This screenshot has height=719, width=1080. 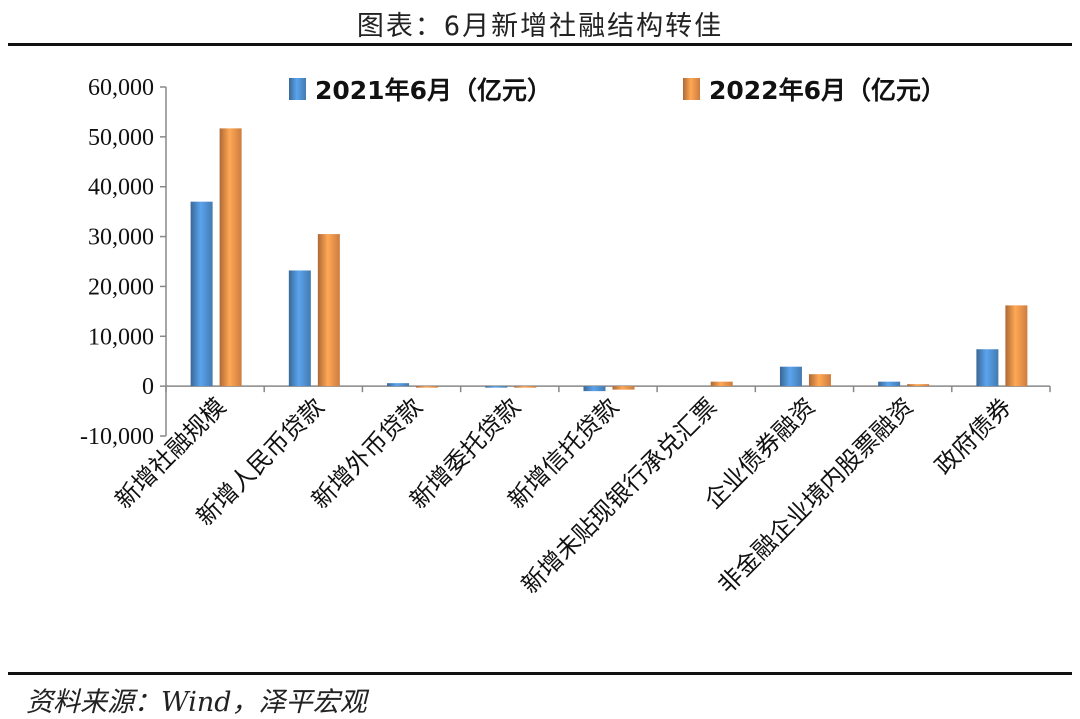 I want to click on chart-legend: 2021年6月（亿元） 2022年6月（亿元）, so click(x=617, y=90).